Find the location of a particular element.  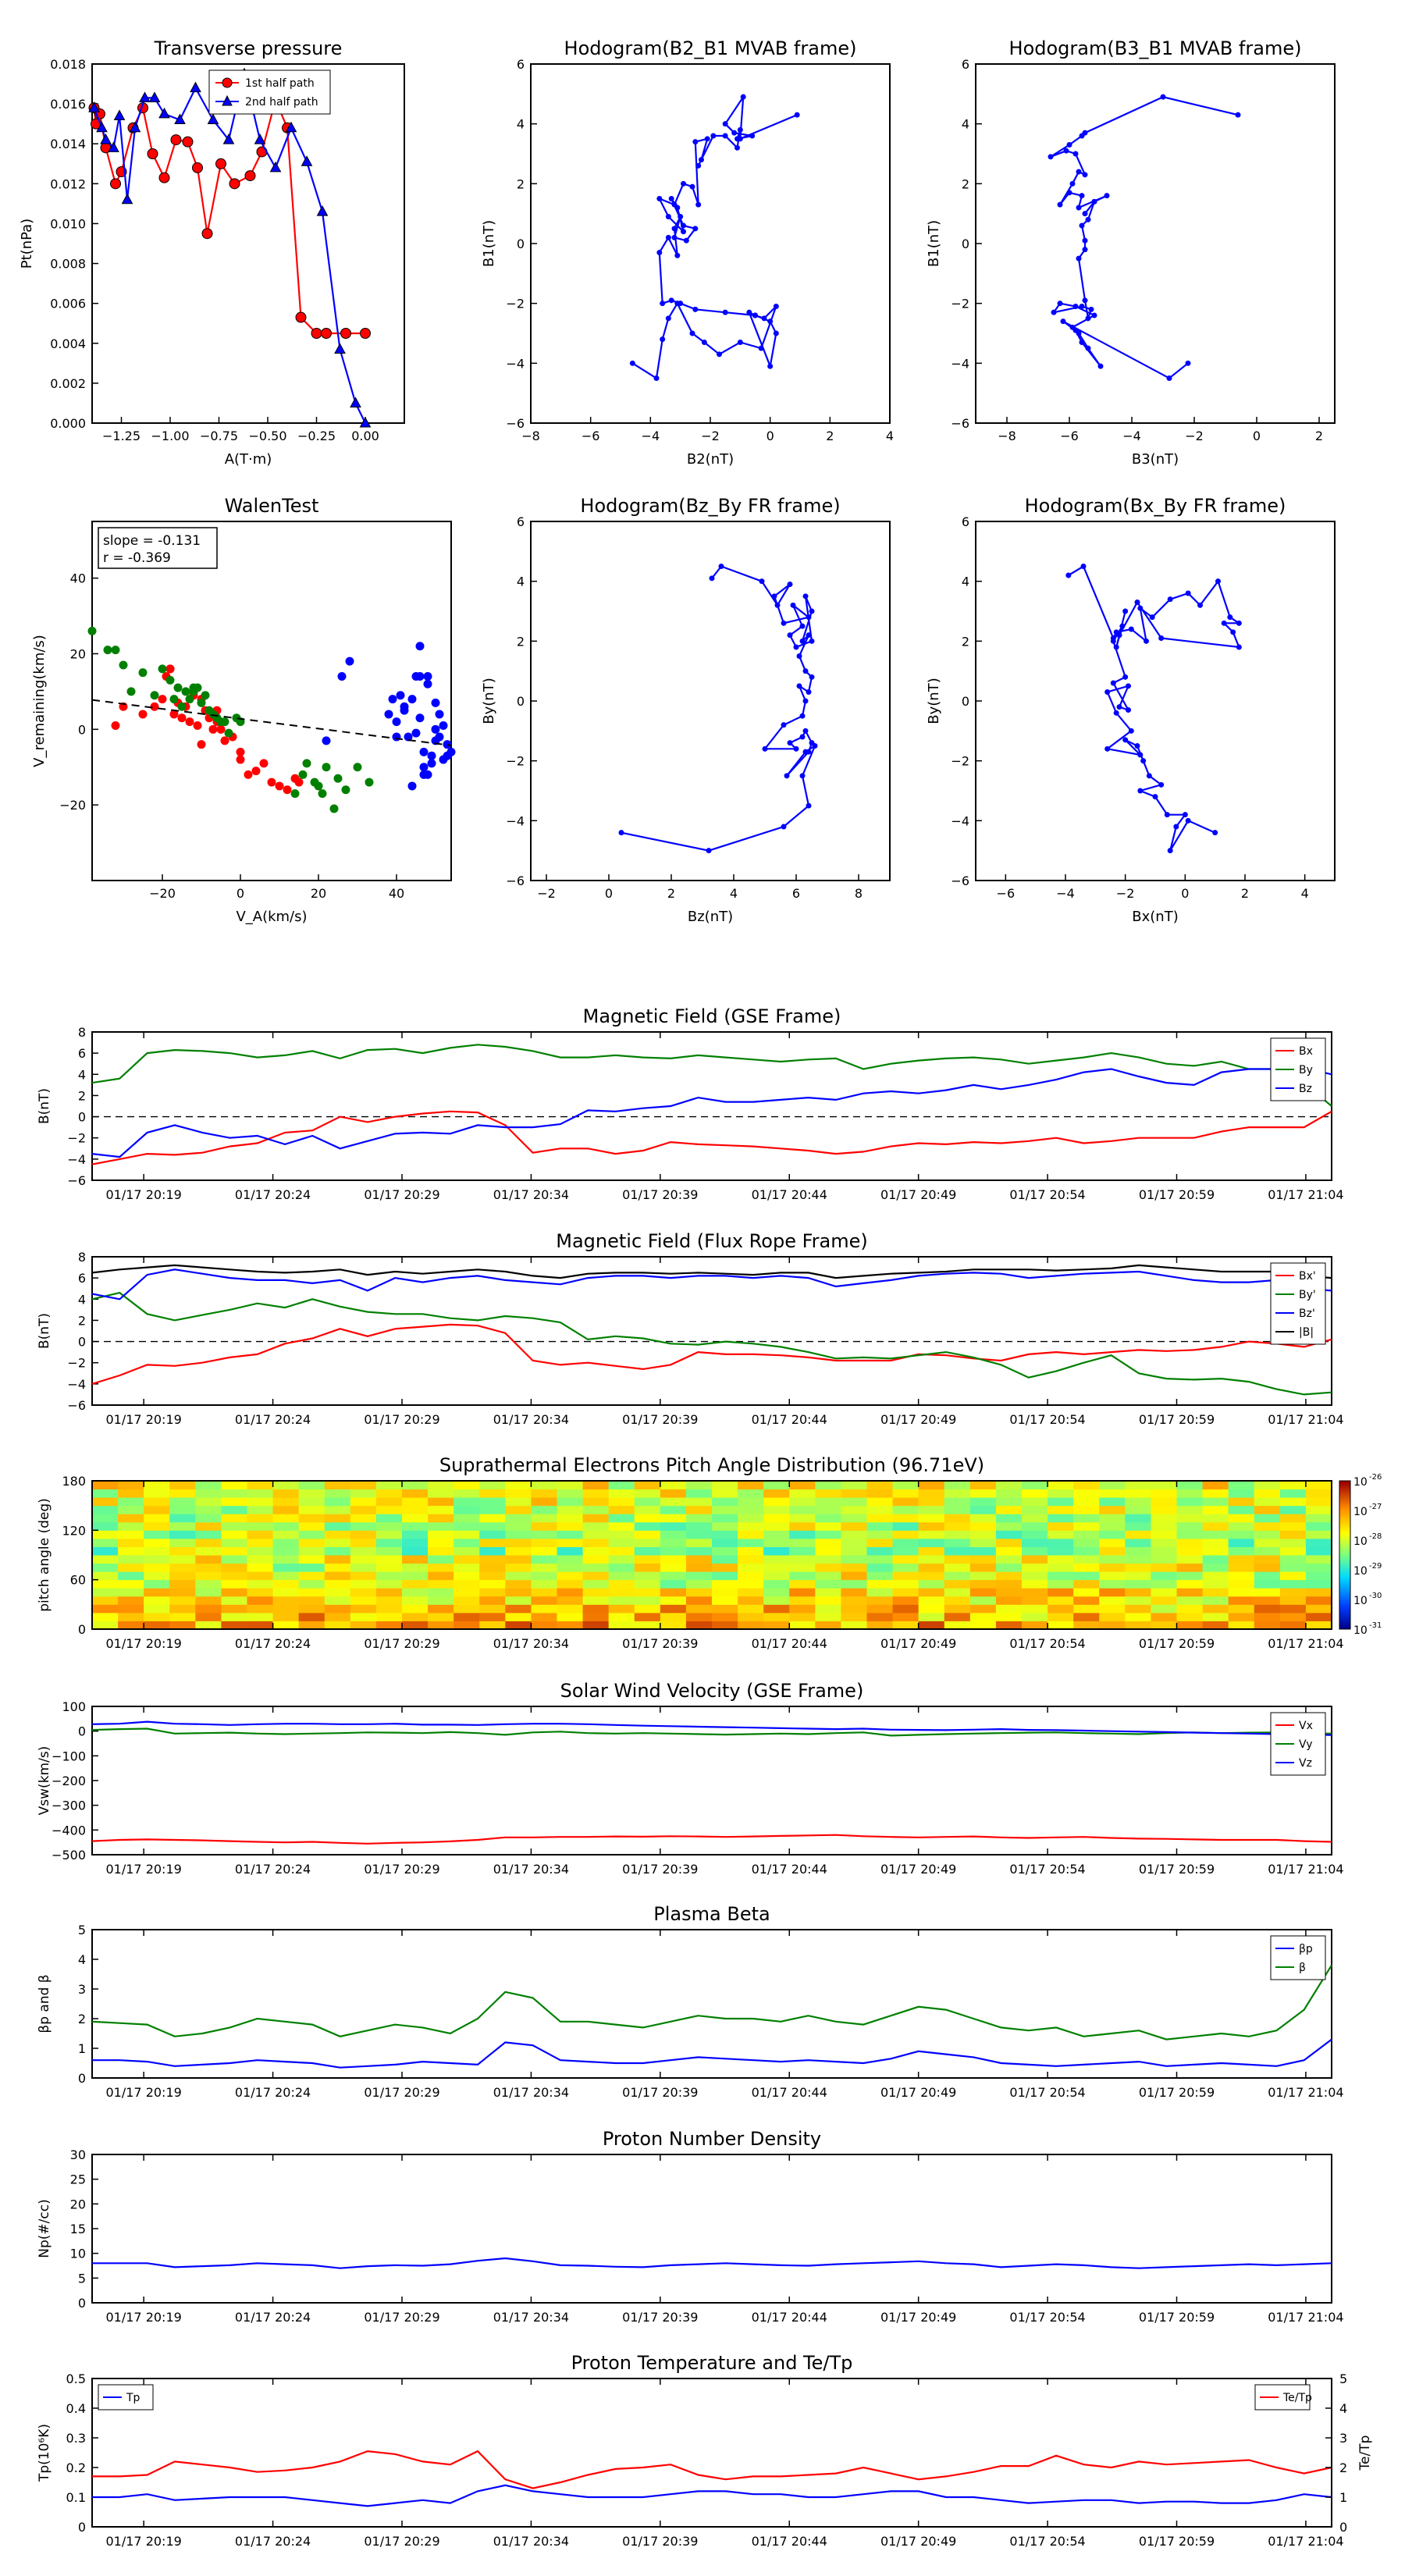

time-tick-label: 01/17 20:24 is located at coordinates (273, 1194).